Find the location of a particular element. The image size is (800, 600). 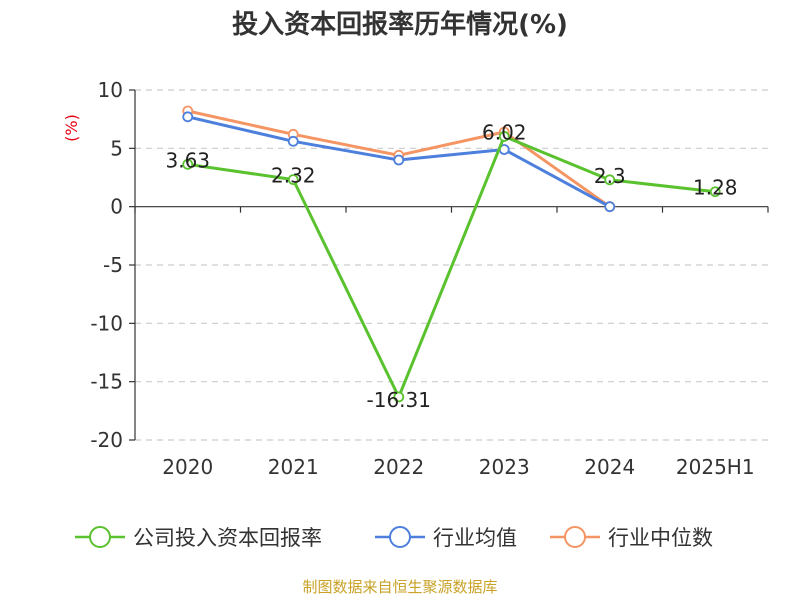

x-tick-label: 2021 is located at coordinates (293, 467).